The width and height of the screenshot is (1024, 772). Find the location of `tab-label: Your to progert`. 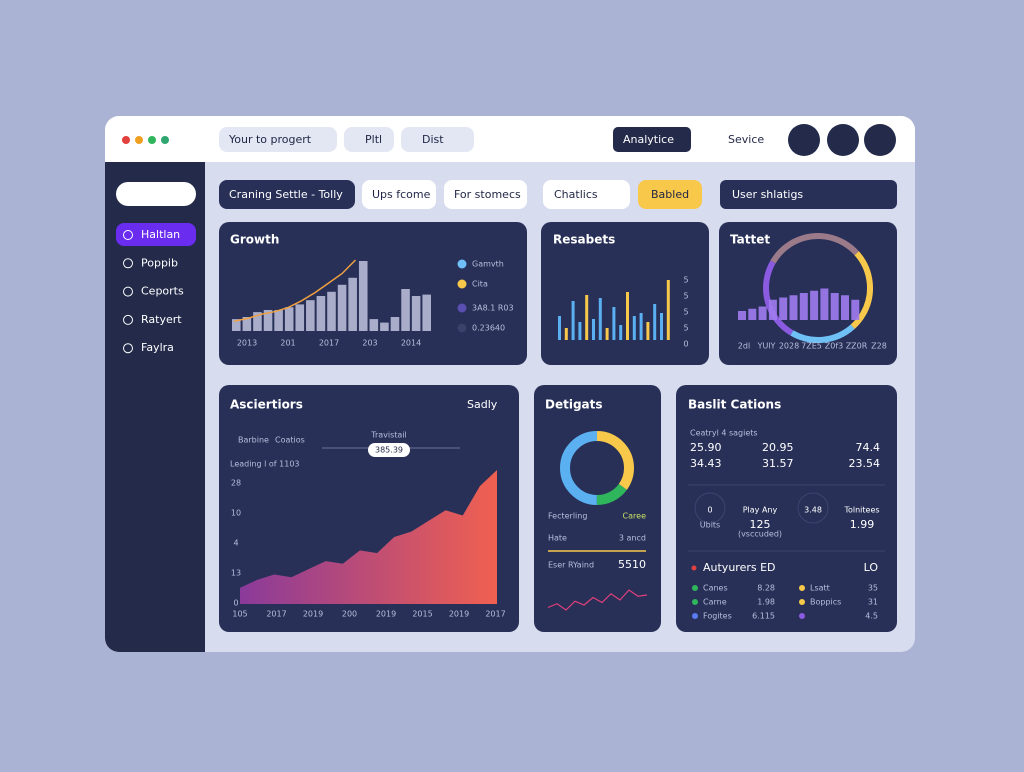

tab-label: Your to progert is located at coordinates (270, 139).